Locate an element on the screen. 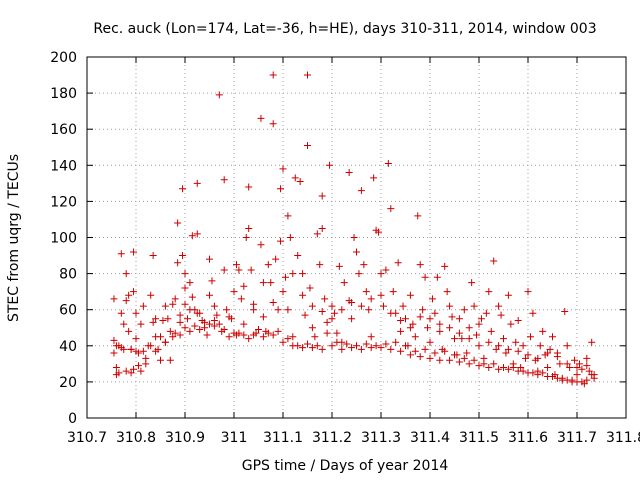 The image size is (640, 480). y-tick-label: 100 is located at coordinates (63, 239).